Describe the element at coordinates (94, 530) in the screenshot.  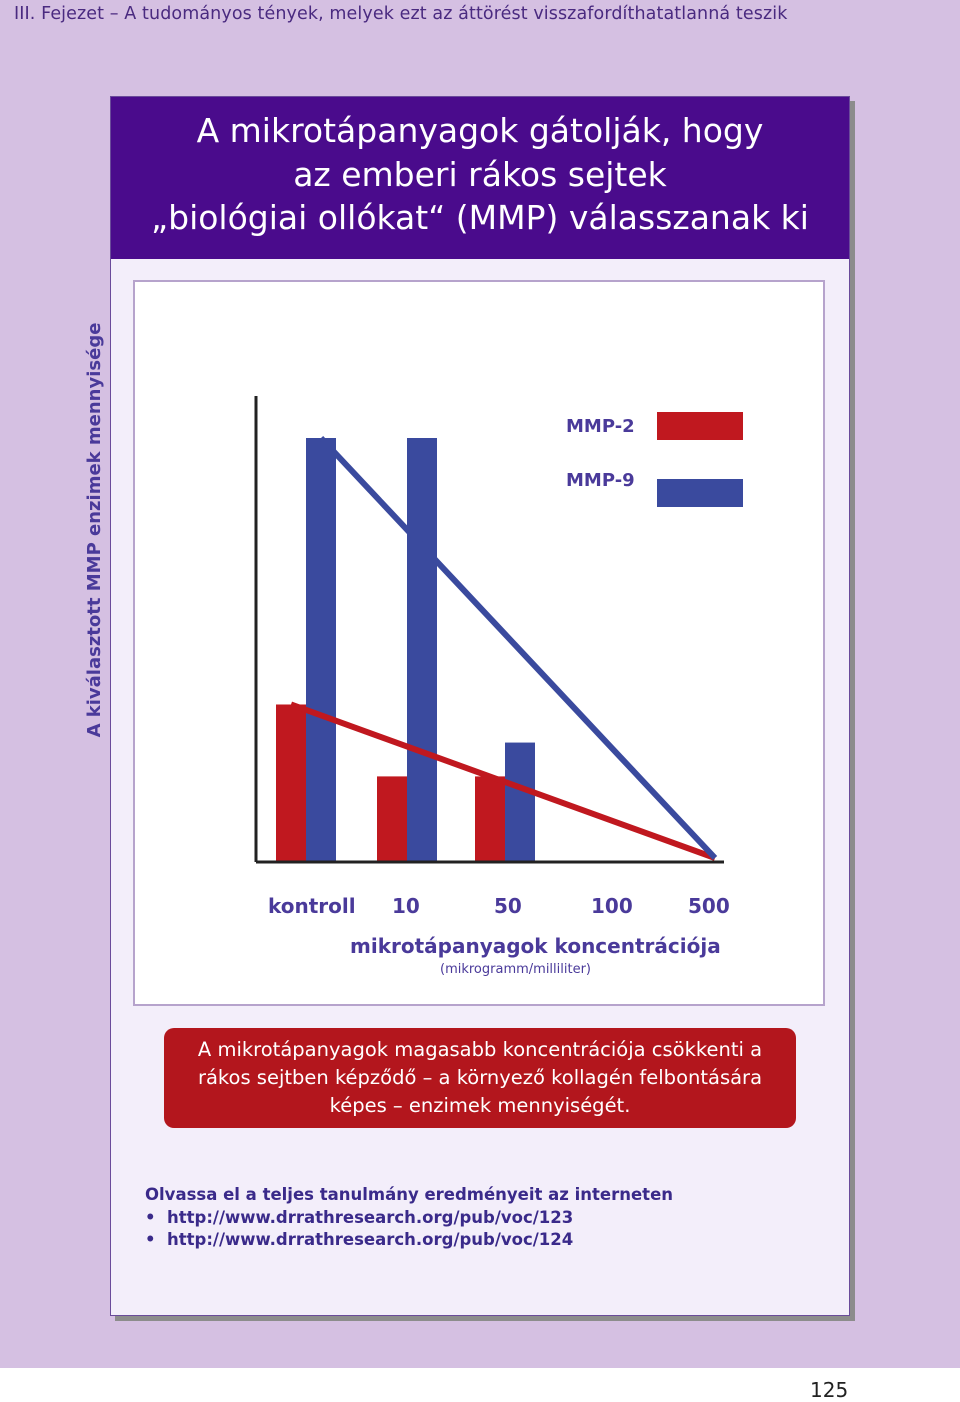
I see `y-axis-label: A kiválasztott MMP enzimek mennyisége` at that location.